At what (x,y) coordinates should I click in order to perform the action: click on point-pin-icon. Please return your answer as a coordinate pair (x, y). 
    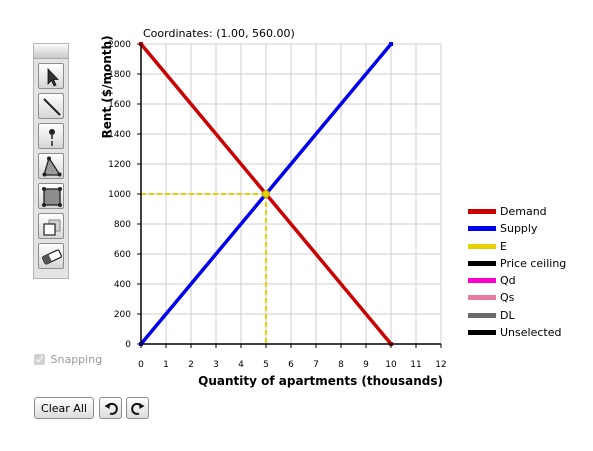
    Looking at the image, I should click on (52, 137).